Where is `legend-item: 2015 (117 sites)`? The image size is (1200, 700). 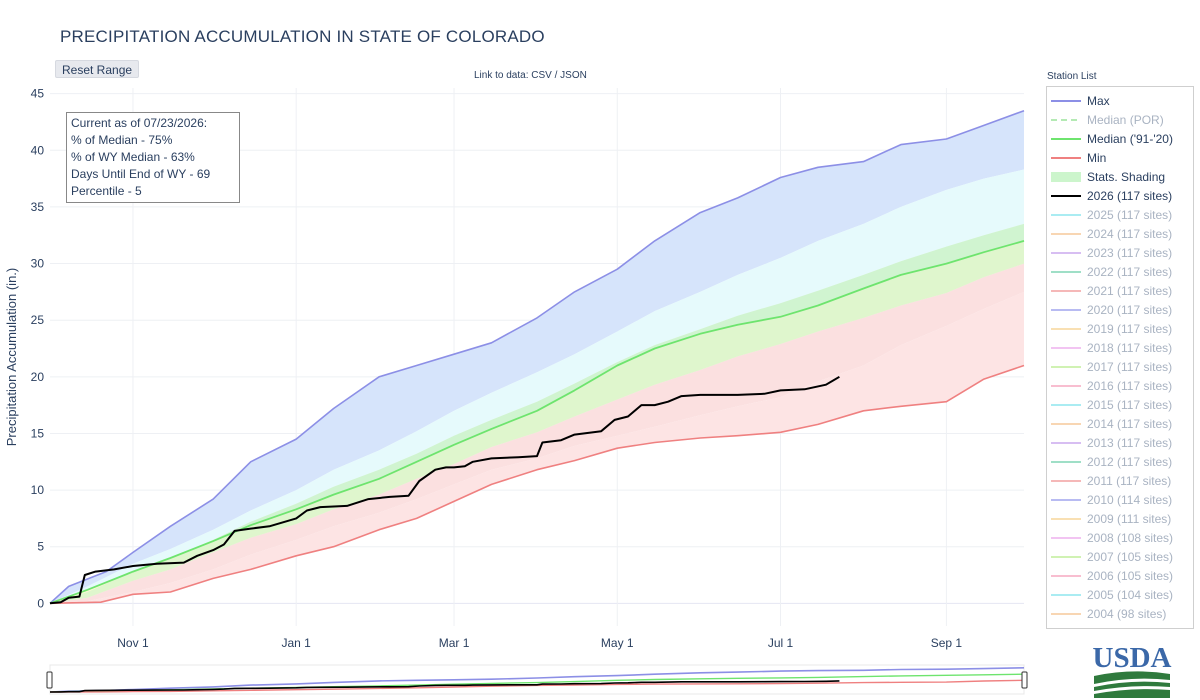
legend-item: 2015 (117 sites) is located at coordinates (1120, 404).